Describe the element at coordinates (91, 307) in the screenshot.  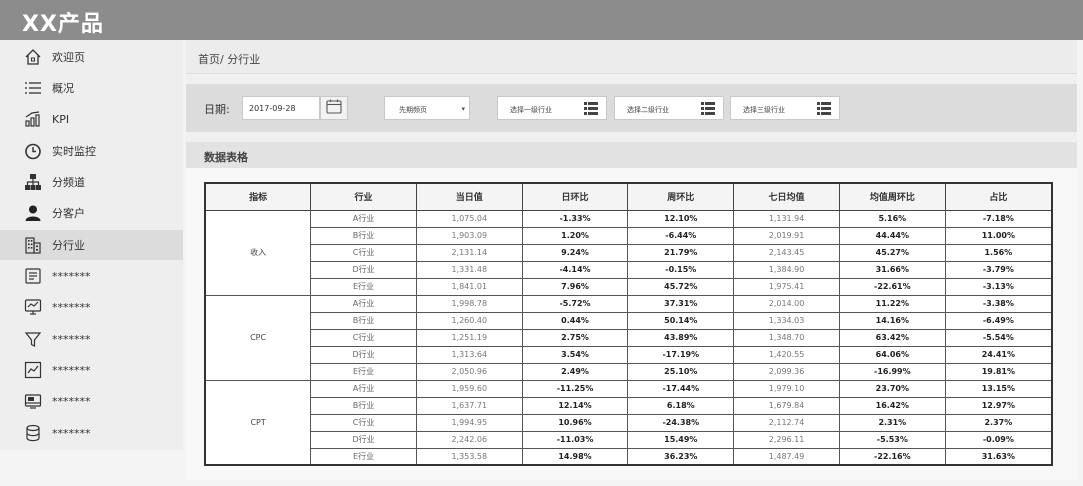
I see `sidebar-item-8: *******` at that location.